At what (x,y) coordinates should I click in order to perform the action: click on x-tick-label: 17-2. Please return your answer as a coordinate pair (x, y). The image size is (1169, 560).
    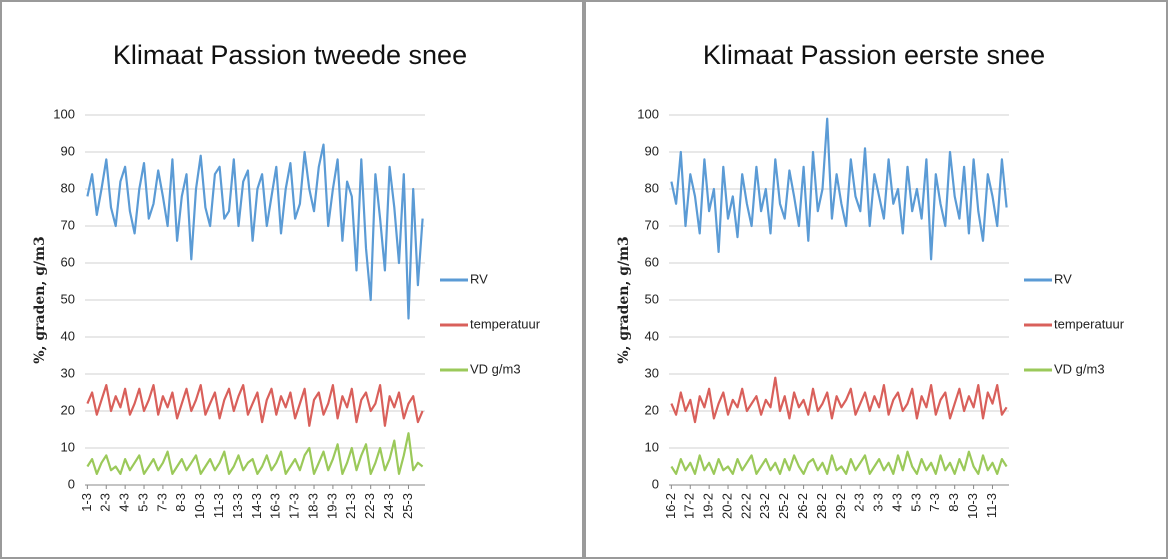
    Looking at the image, I should click on (689, 506).